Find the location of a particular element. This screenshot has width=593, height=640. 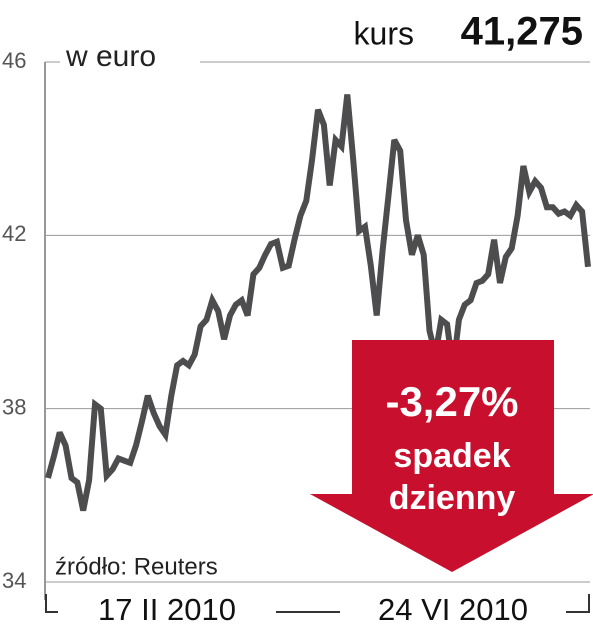

date-label: 24 VI 2010 is located at coordinates (453, 609).